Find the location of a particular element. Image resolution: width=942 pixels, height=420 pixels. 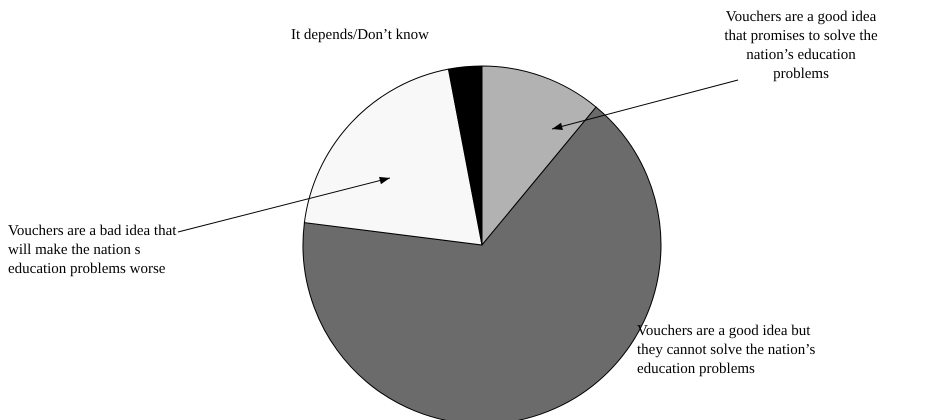

slice-label: Vouchers are a bad idea that will make the nation s education problems worse is located at coordinates (93, 250).